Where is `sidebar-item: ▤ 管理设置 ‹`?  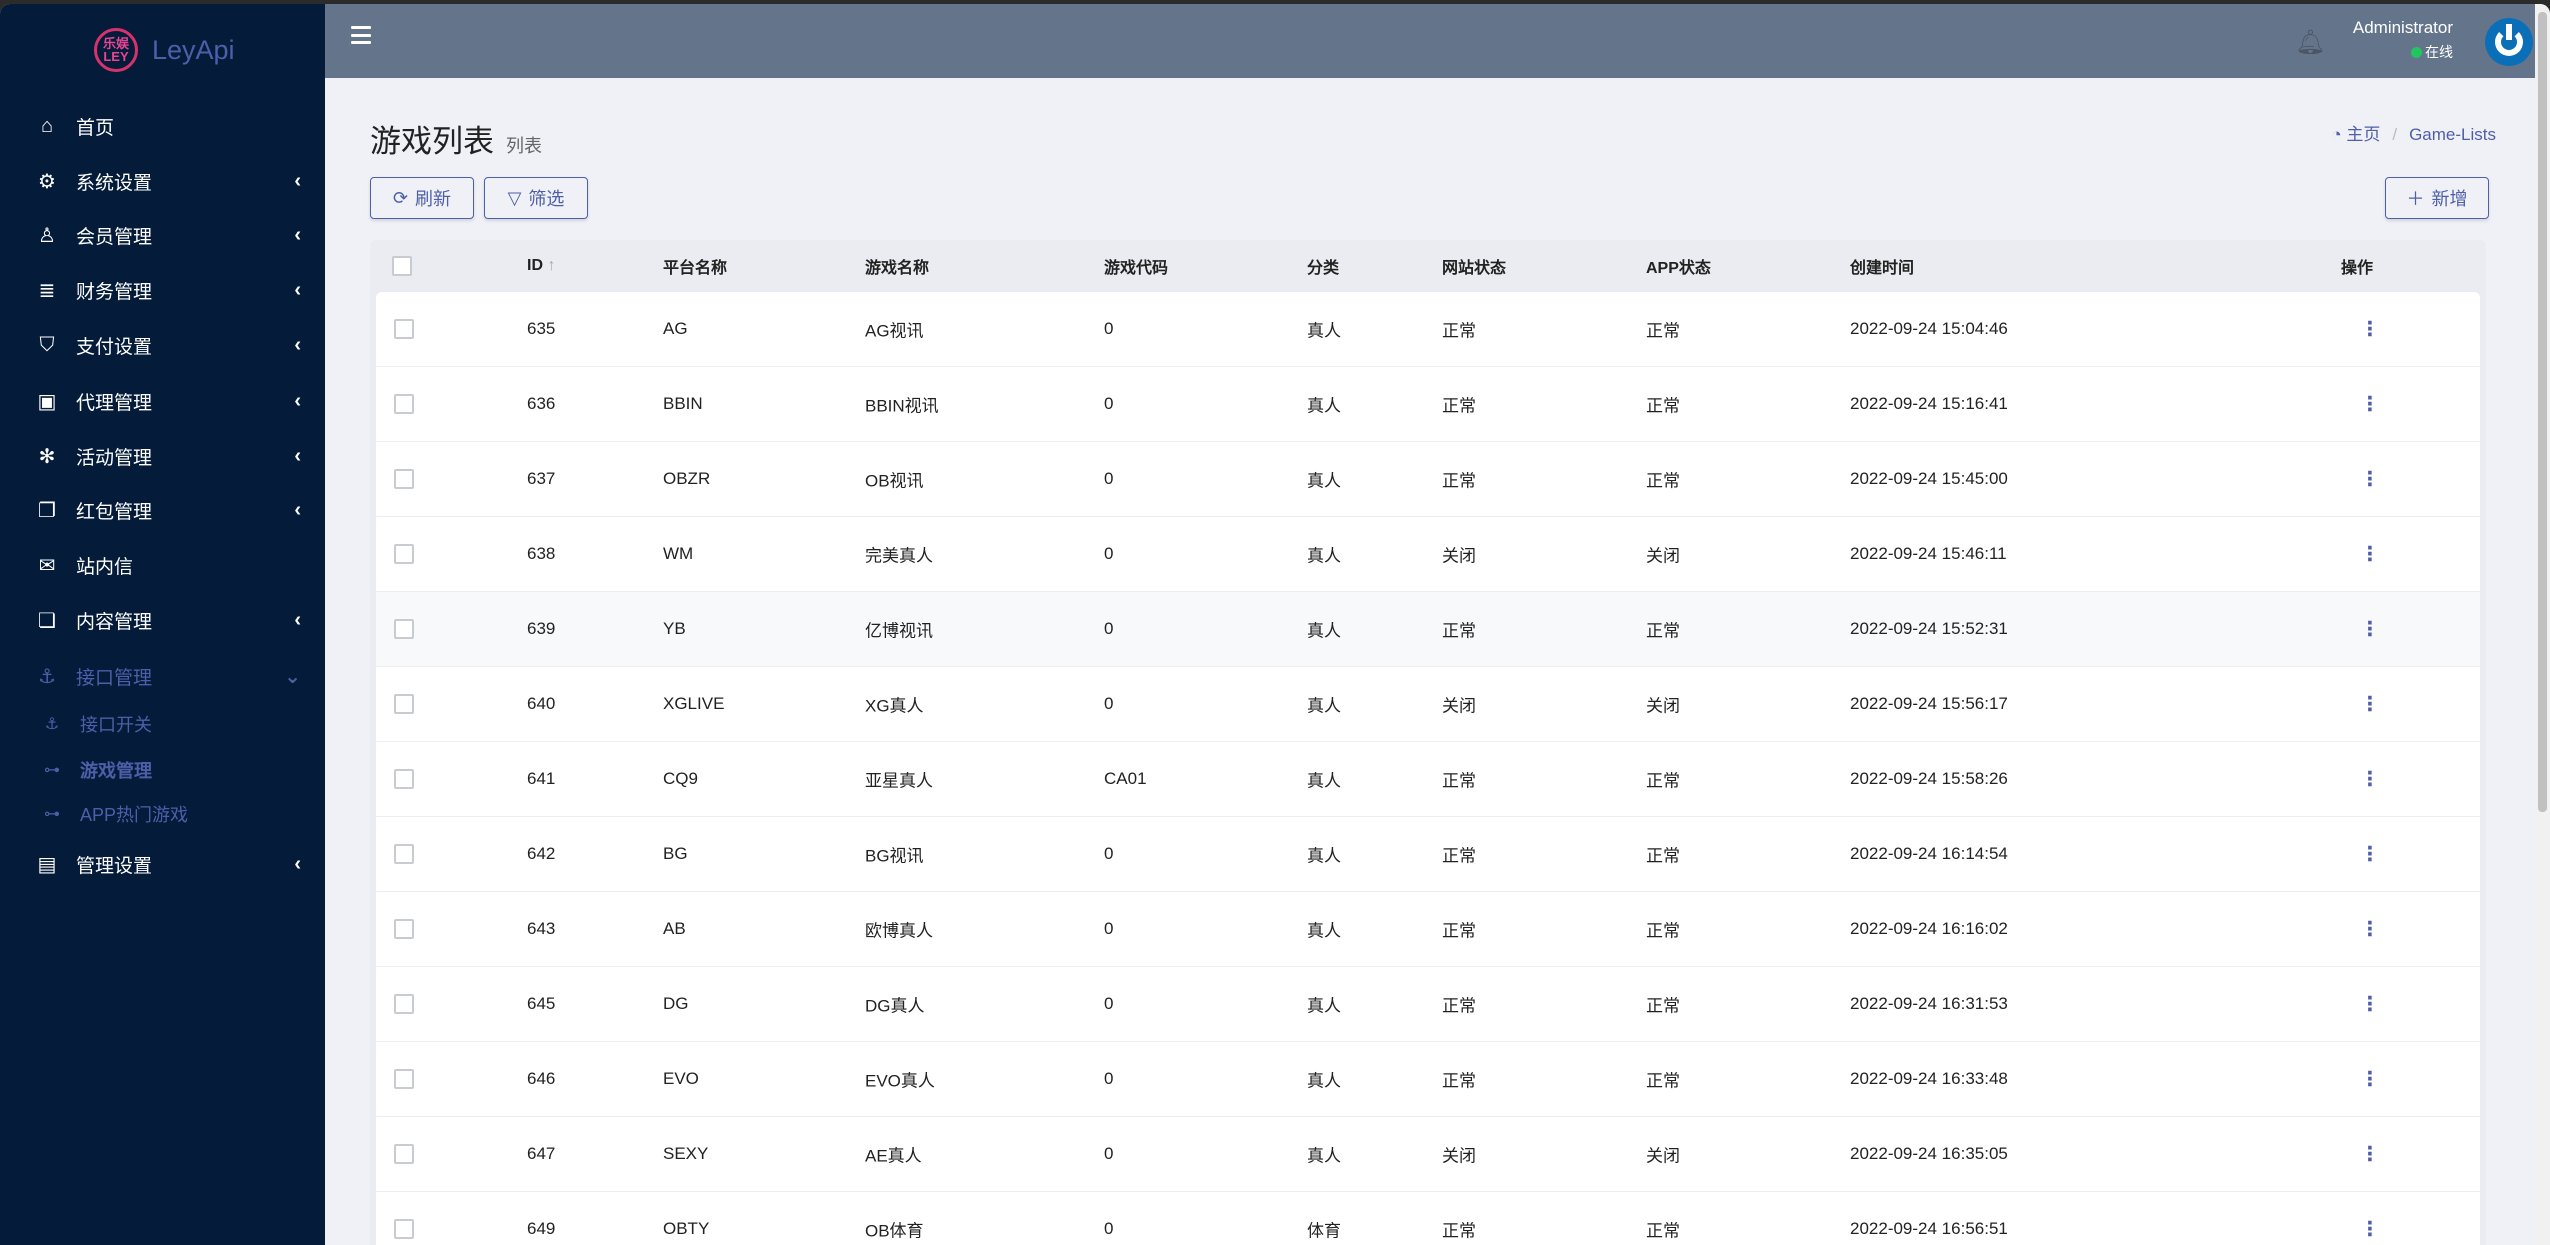
sidebar-item: ▤ 管理设置 ‹ is located at coordinates (162, 864).